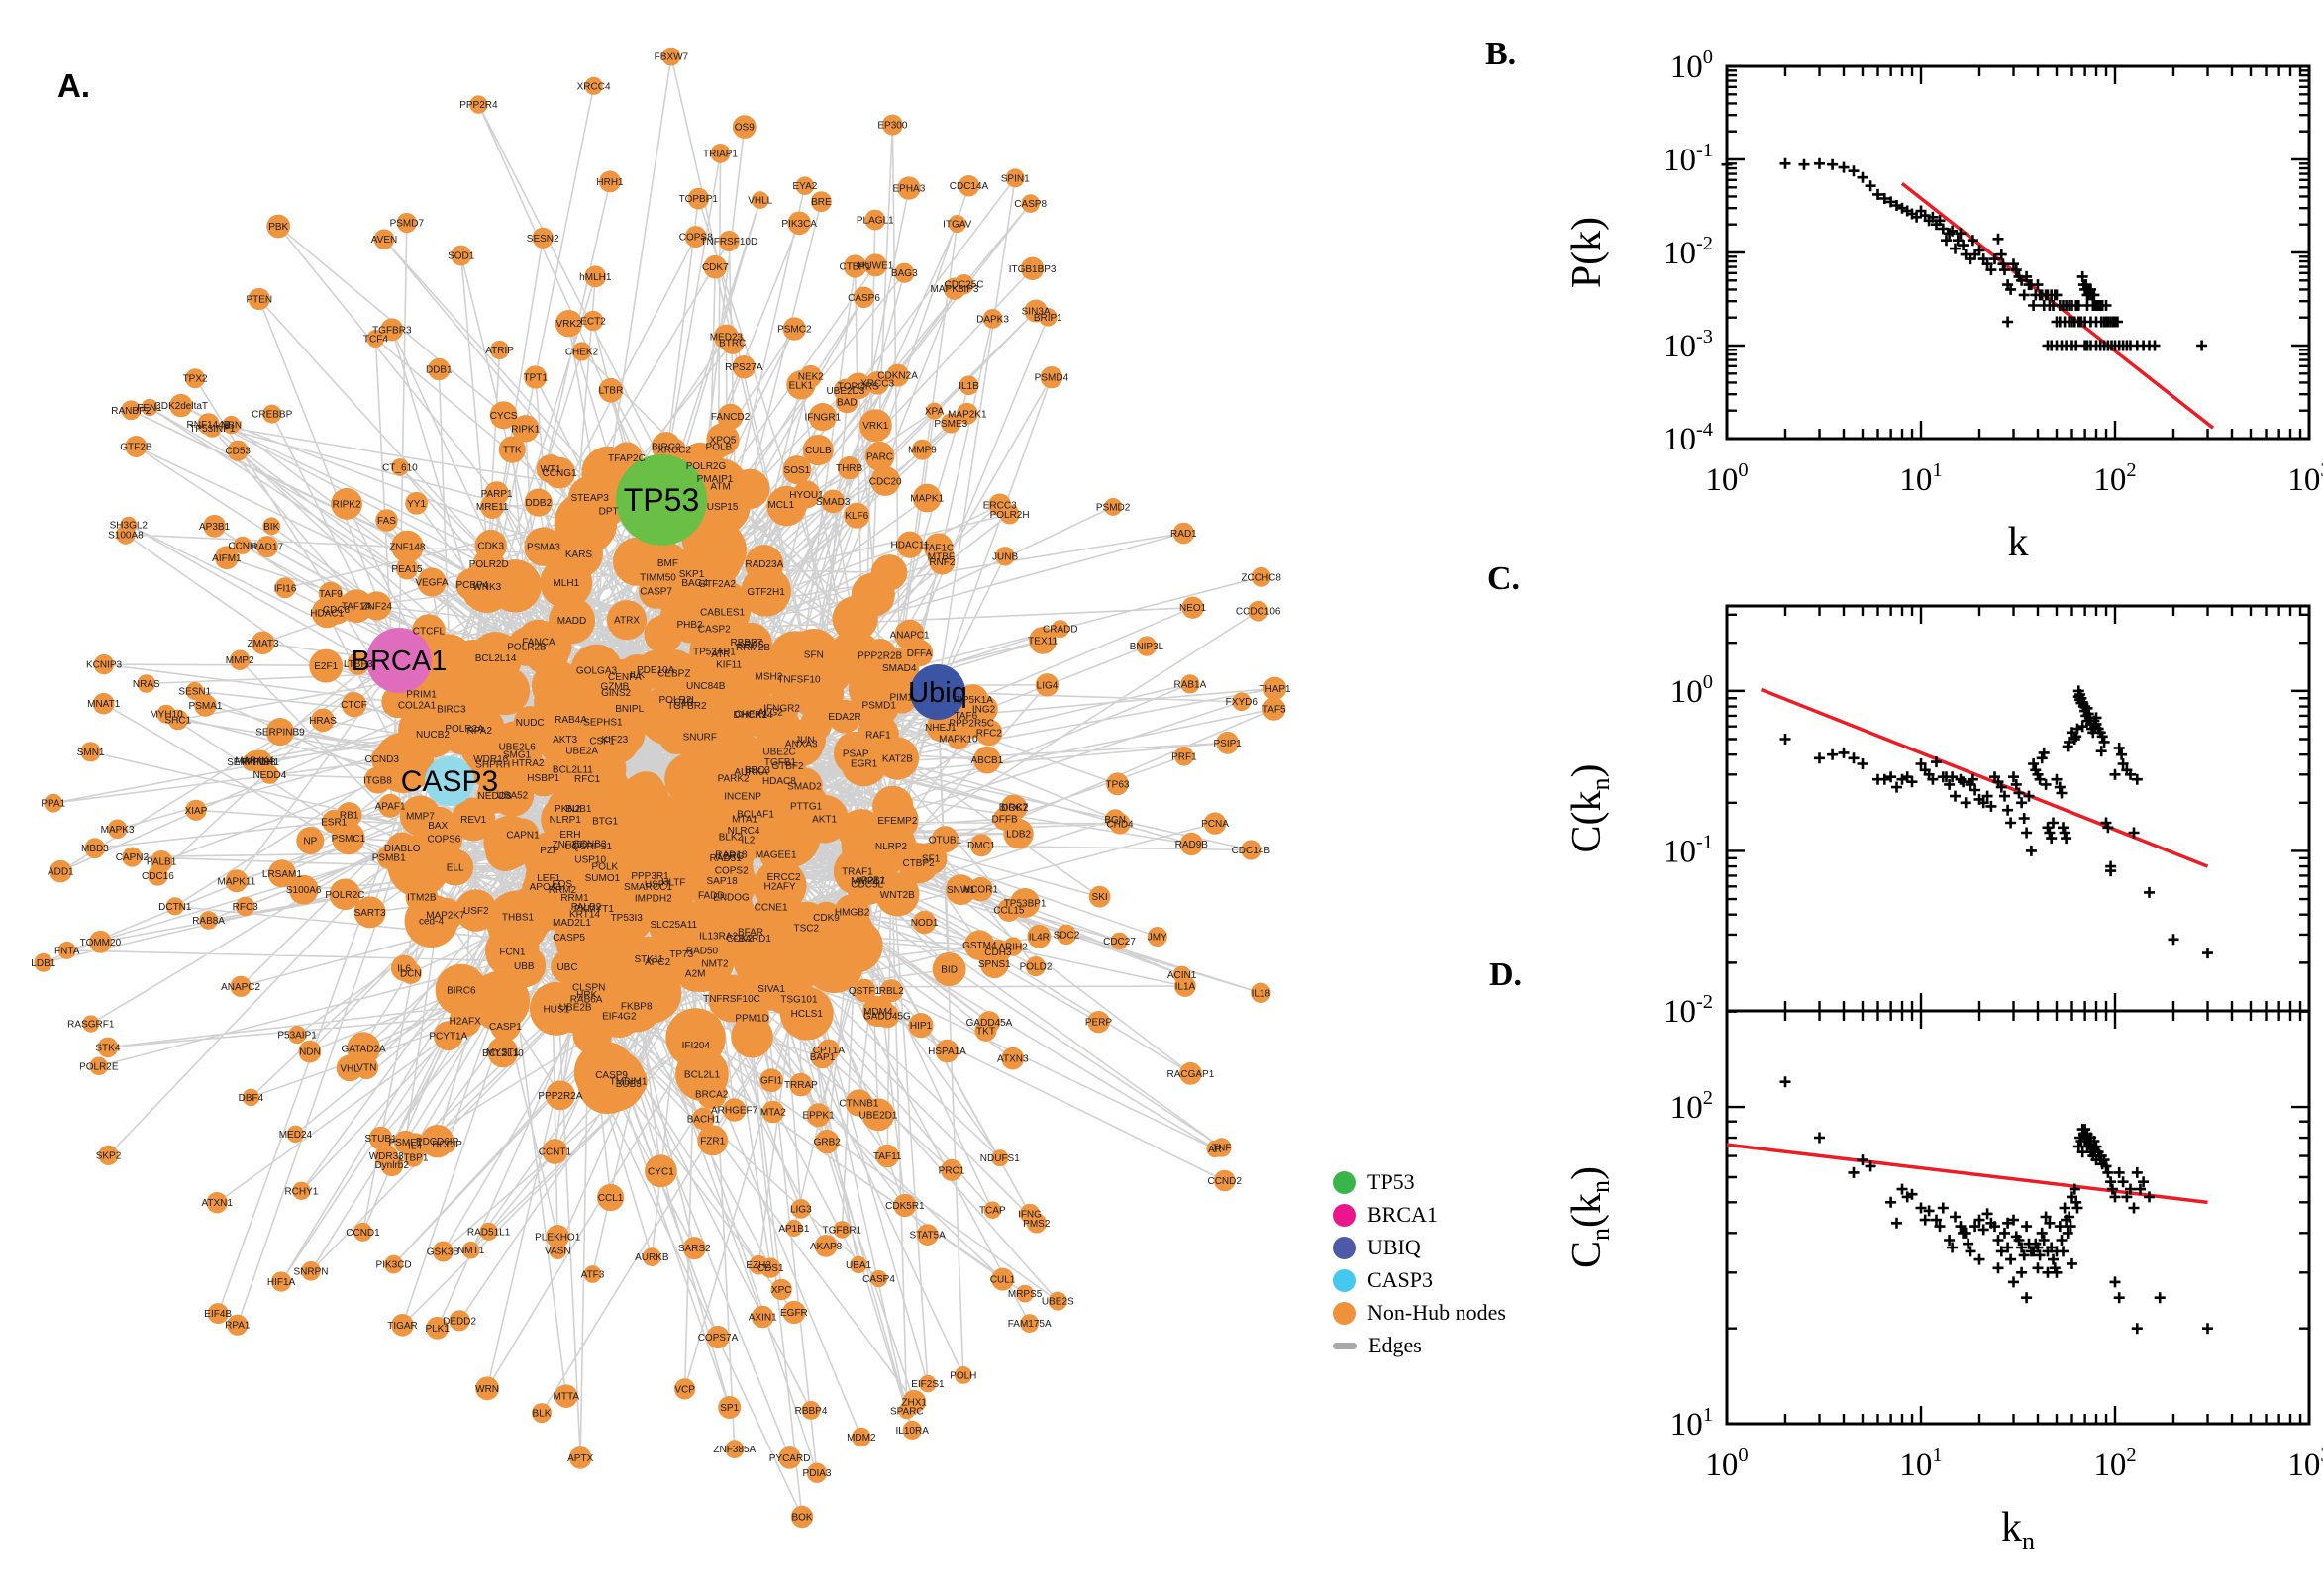  I want to click on svg-text: STEAP3, so click(590, 498).